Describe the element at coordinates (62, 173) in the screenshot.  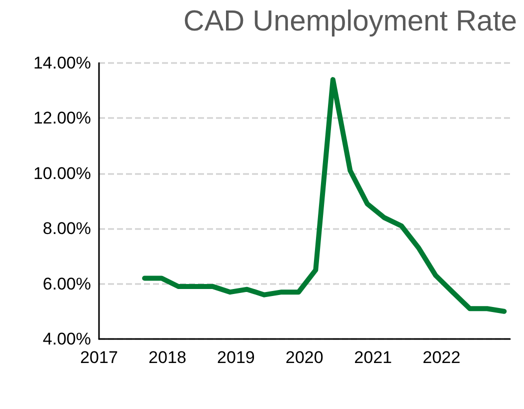
I see `y-tick-label: 10.00%` at that location.